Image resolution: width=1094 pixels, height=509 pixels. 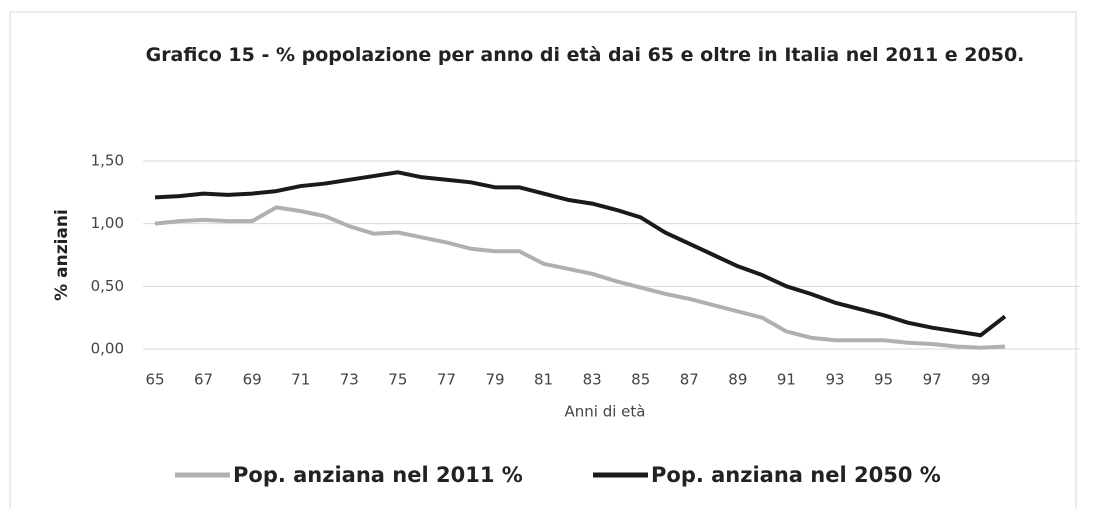 I want to click on y-axis-label: % anziani, so click(x=62, y=255).